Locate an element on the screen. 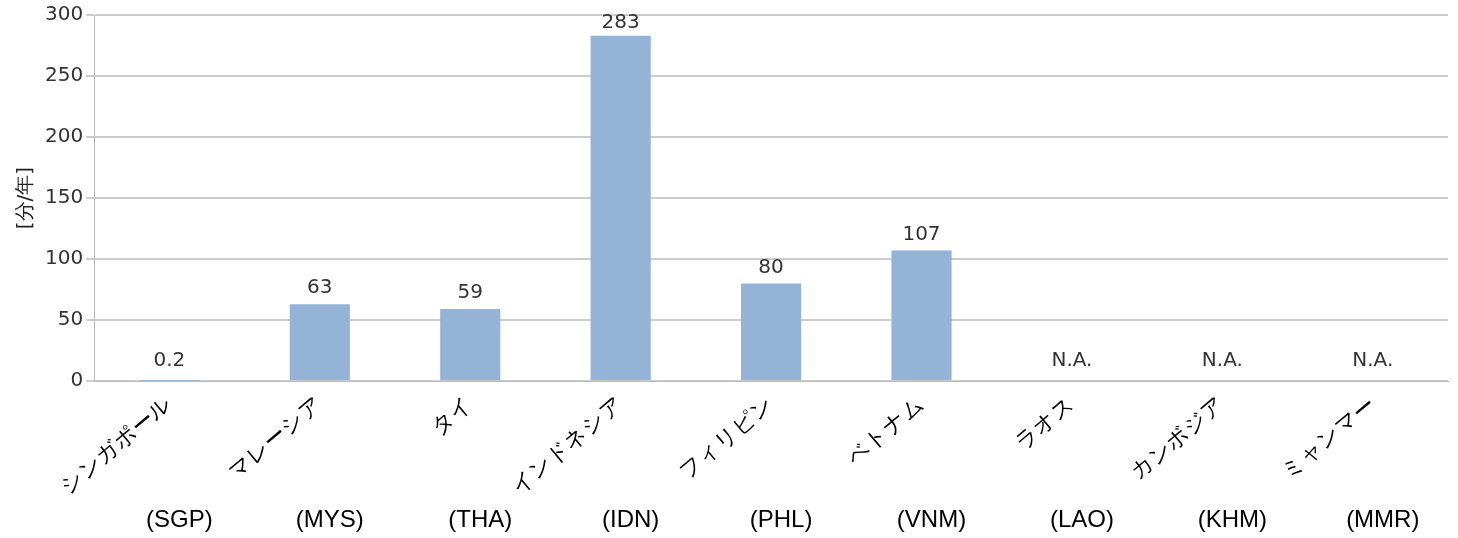 Image resolution: width=1458 pixels, height=538 pixels. x-tick-label: シンガポール is located at coordinates (116, 445).